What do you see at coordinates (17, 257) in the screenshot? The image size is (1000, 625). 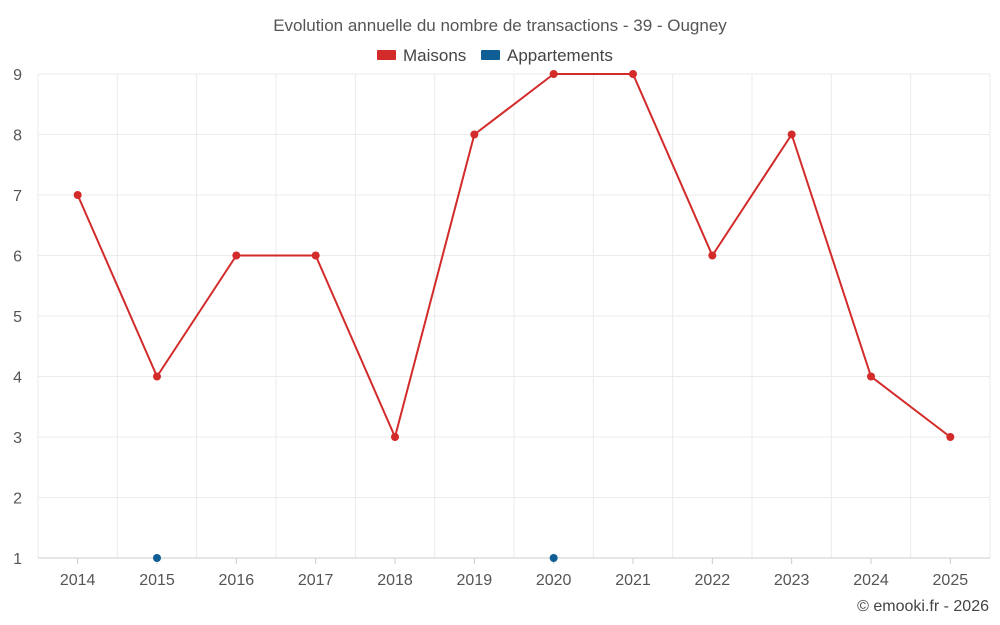 I see `y-tick-label: 6` at bounding box center [17, 257].